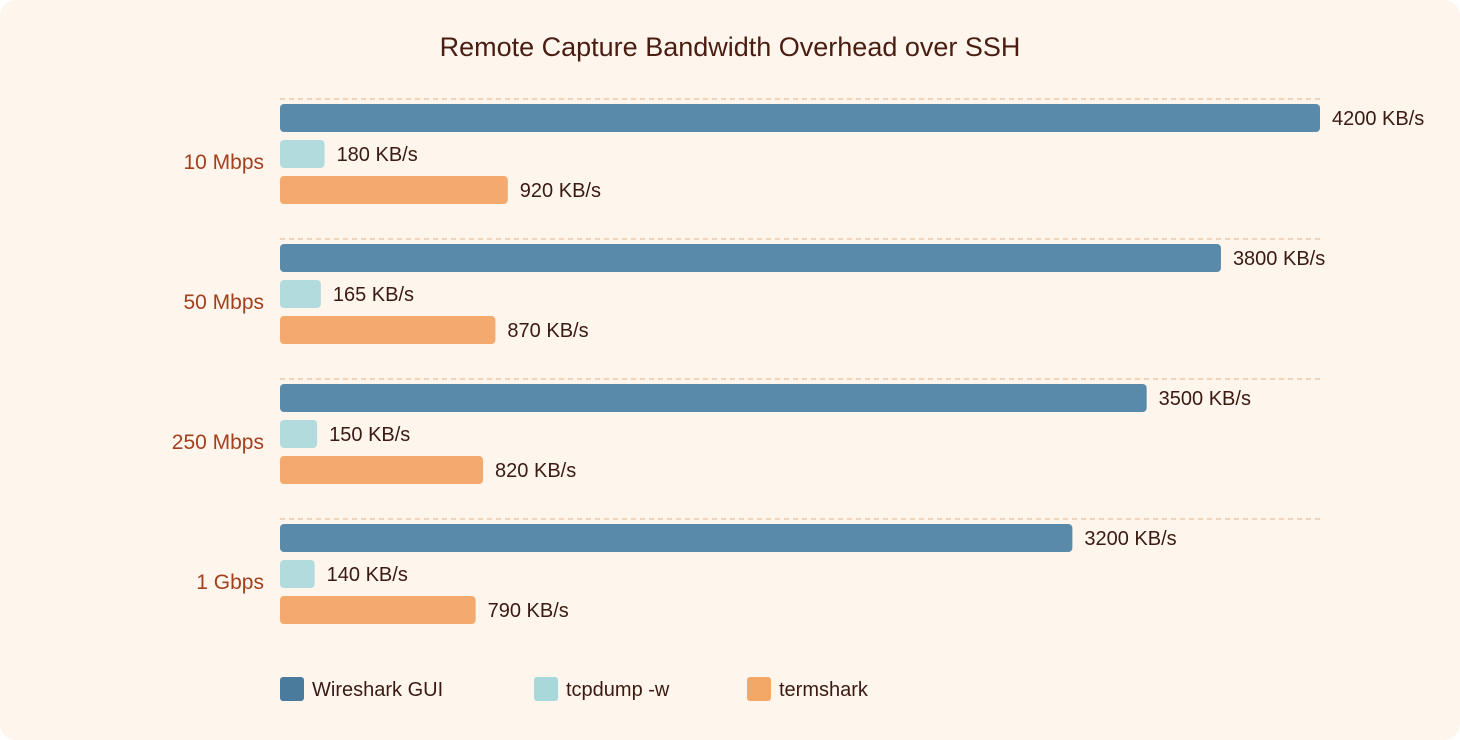  Describe the element at coordinates (1130, 539) in the screenshot. I see `data-label: 3200 KB/s` at that location.